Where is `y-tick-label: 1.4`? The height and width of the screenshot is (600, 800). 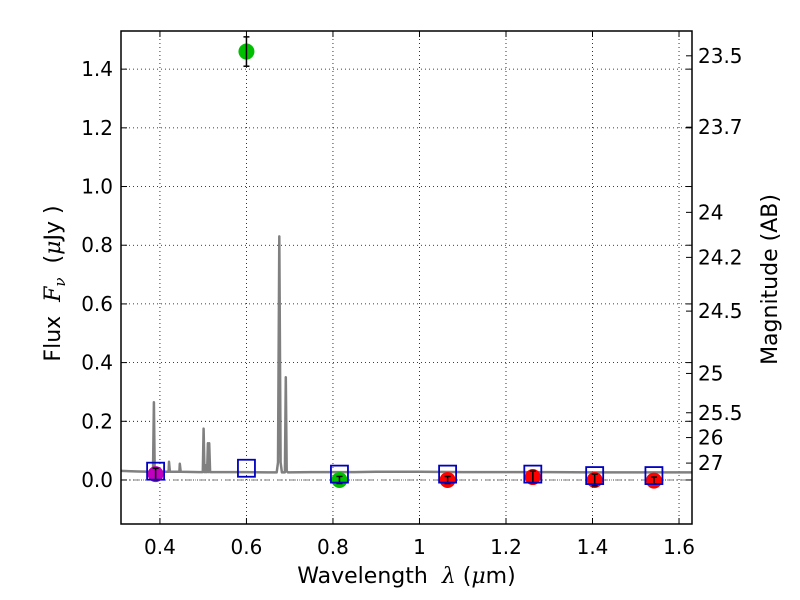 y-tick-label: 1.4 is located at coordinates (97, 69).